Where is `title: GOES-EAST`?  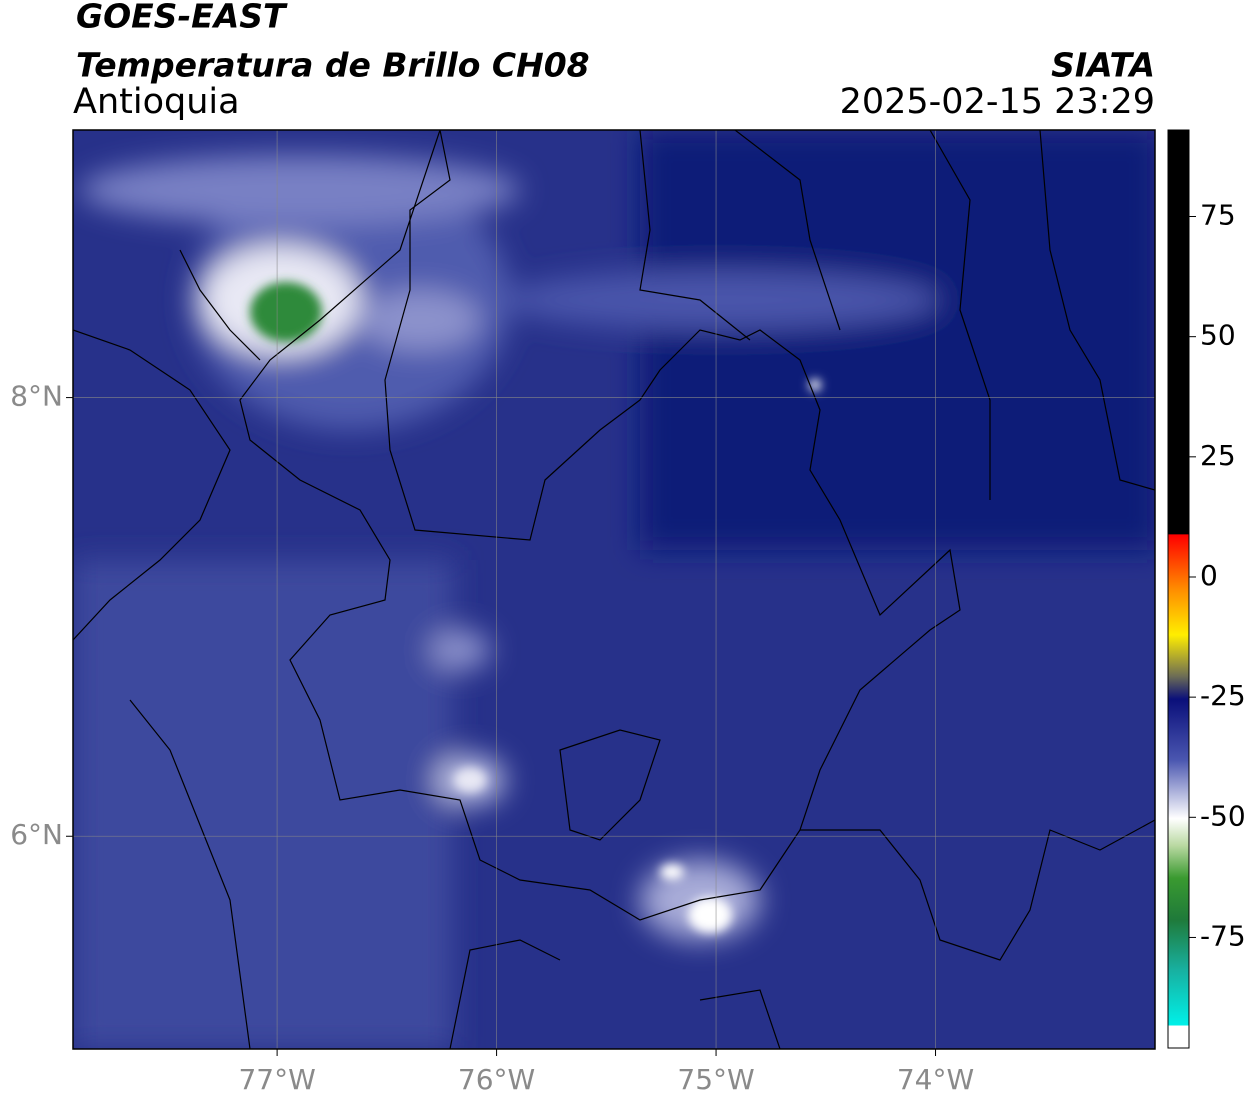
title: GOES-EAST is located at coordinates (182, 18).